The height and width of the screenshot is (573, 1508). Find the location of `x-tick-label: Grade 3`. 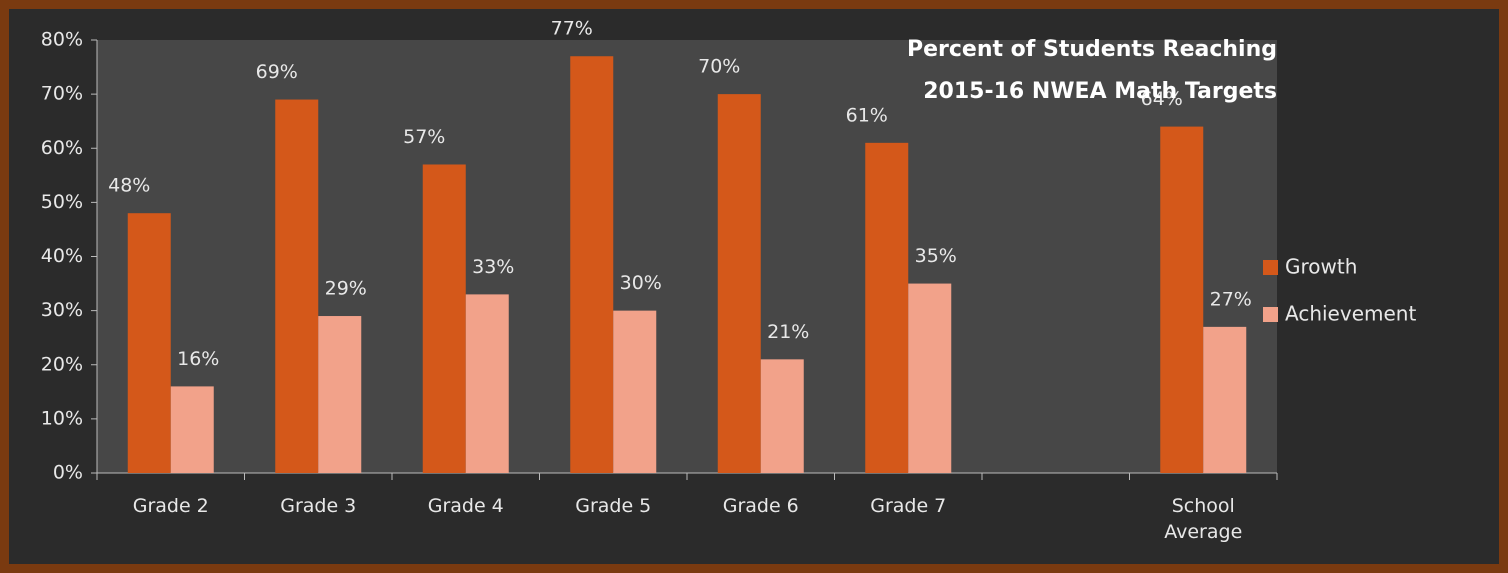

x-tick-label: Grade 3 is located at coordinates (318, 506).